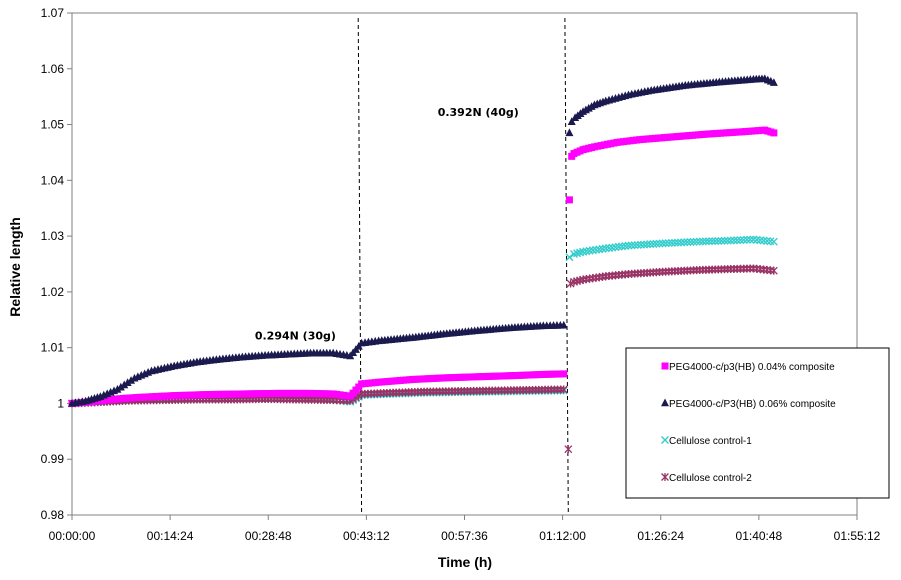 Image resolution: width=901 pixels, height=580 pixels. I want to click on y-tick-label: 1.01, so click(53, 348).